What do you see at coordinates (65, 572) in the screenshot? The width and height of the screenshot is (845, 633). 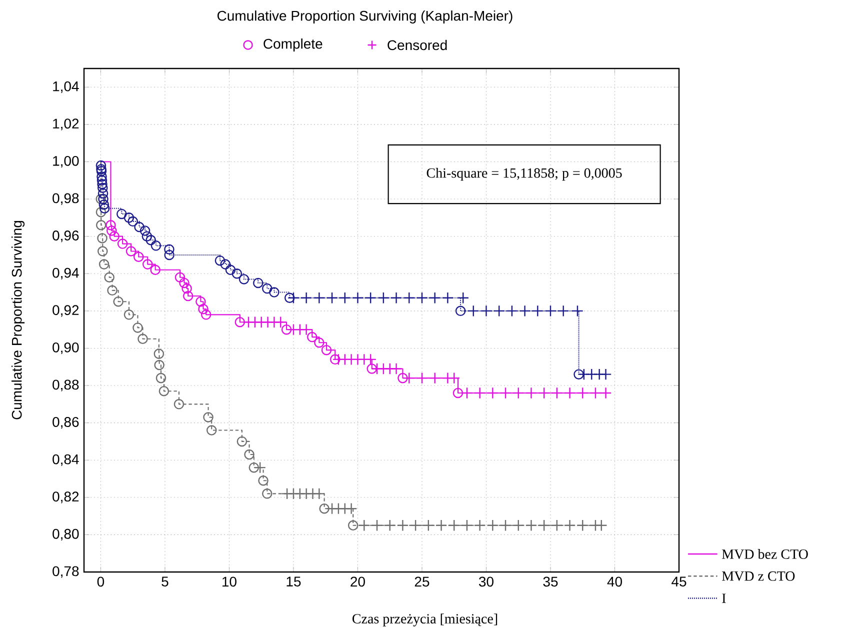 I see `y-tick-label: 0,78` at bounding box center [65, 572].